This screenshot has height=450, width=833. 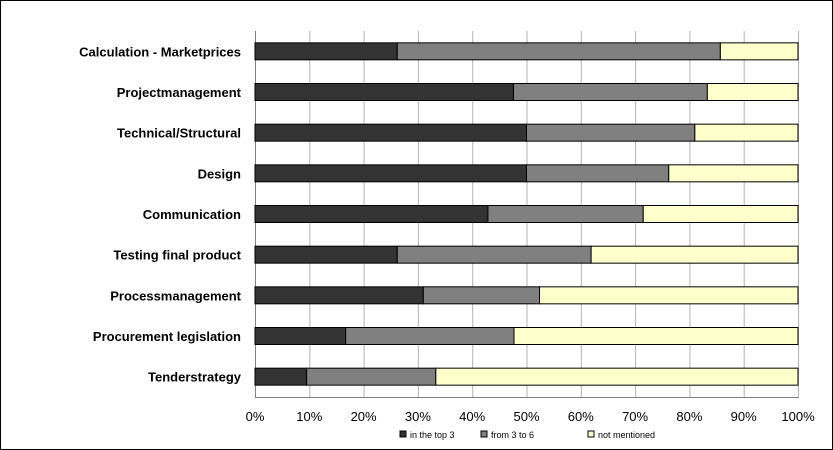 I want to click on x-tick-label: 60%, so click(x=581, y=416).